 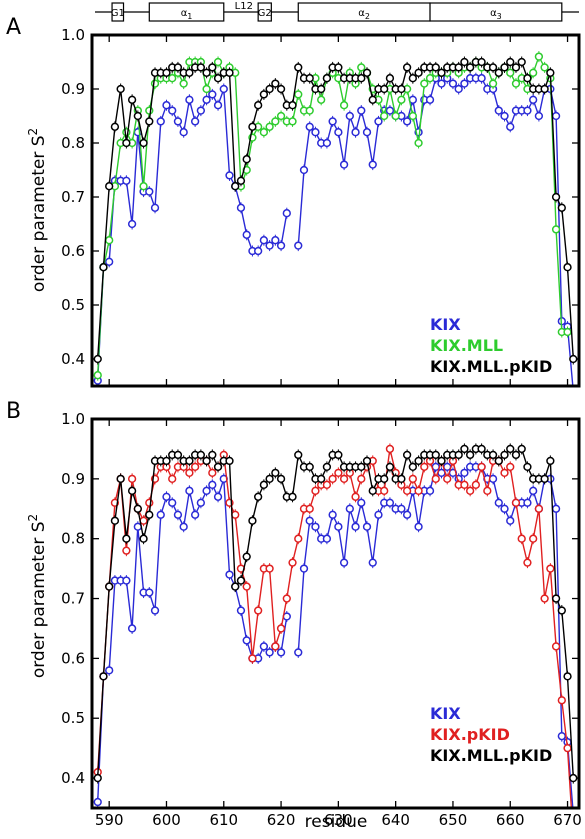 I want to click on y-tick-label-b: 0.7, so click(x=73, y=599).